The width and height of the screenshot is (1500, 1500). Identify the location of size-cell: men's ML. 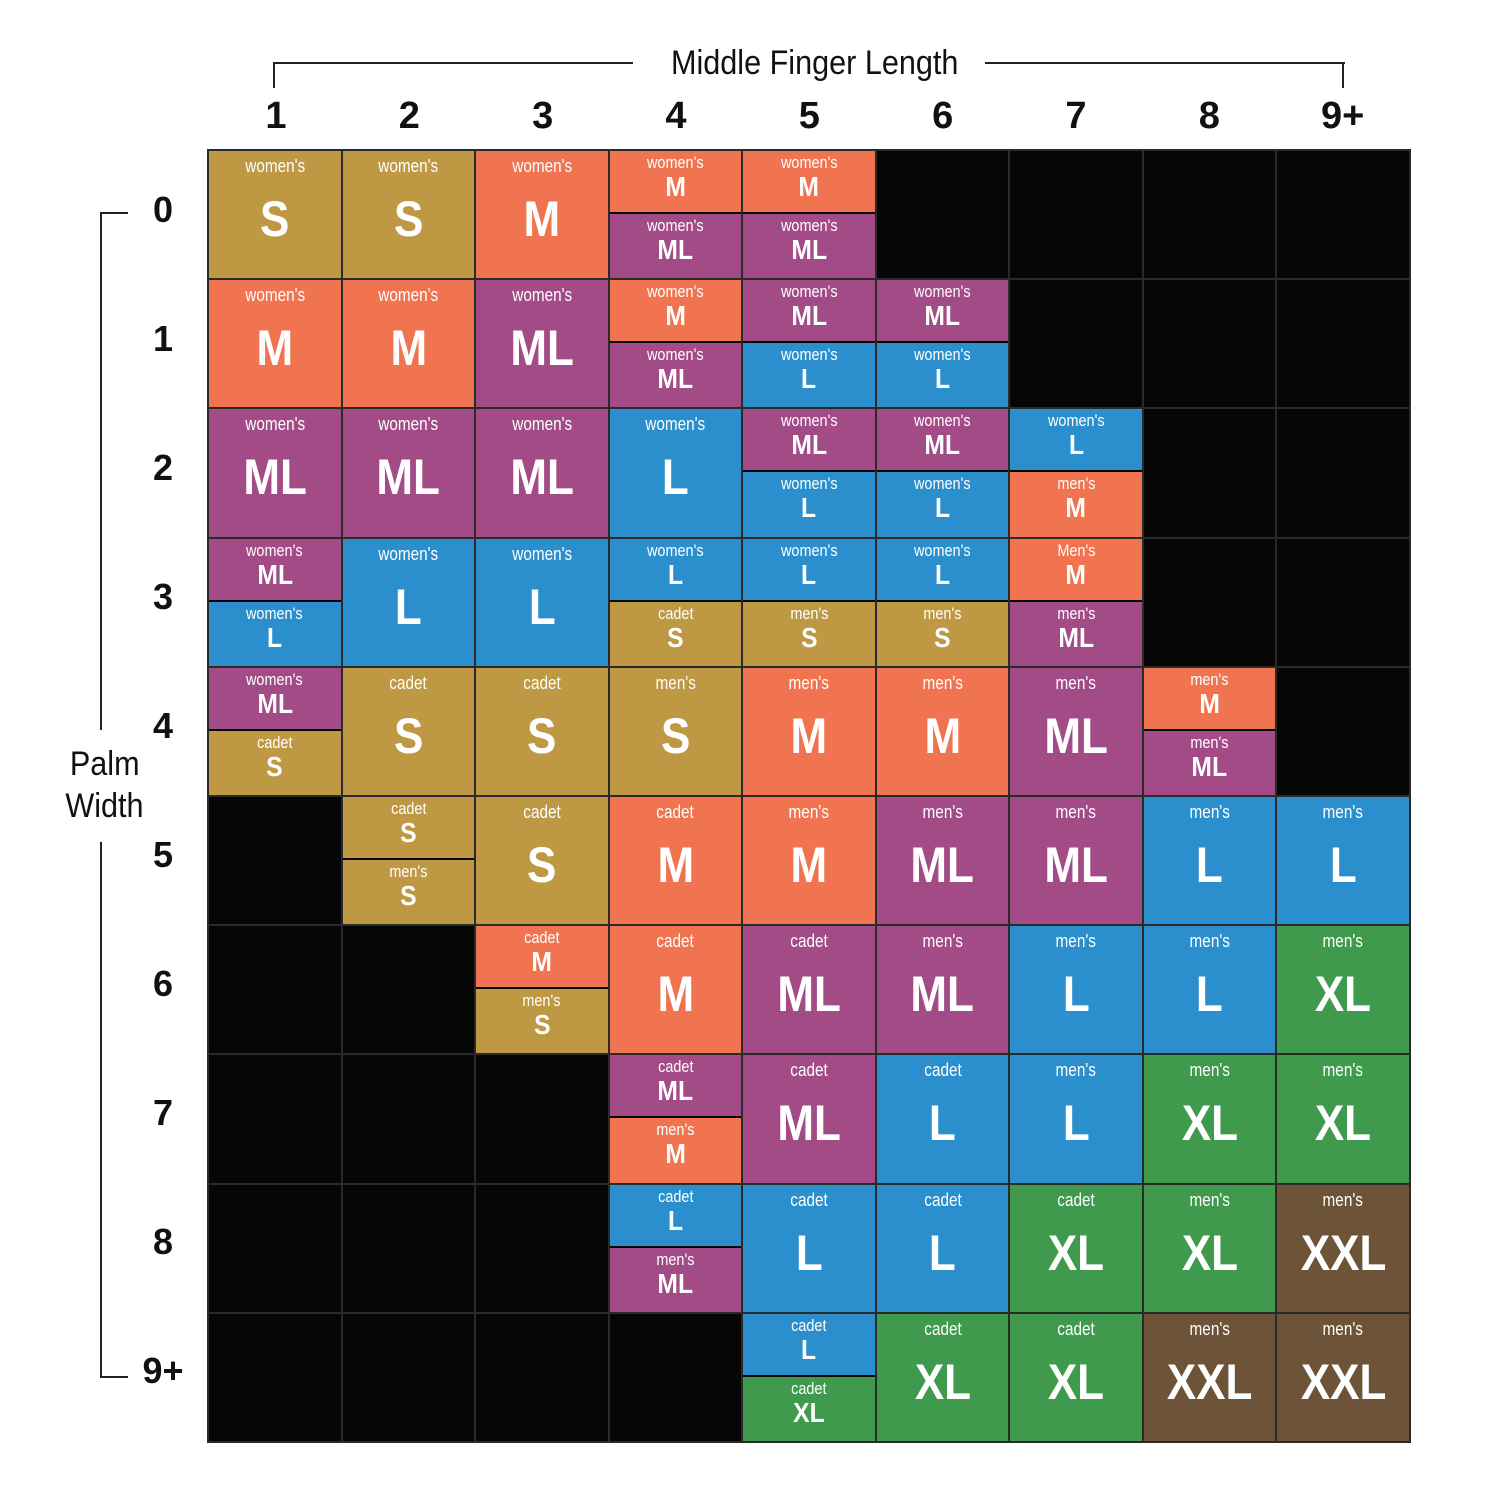
(1076, 731).